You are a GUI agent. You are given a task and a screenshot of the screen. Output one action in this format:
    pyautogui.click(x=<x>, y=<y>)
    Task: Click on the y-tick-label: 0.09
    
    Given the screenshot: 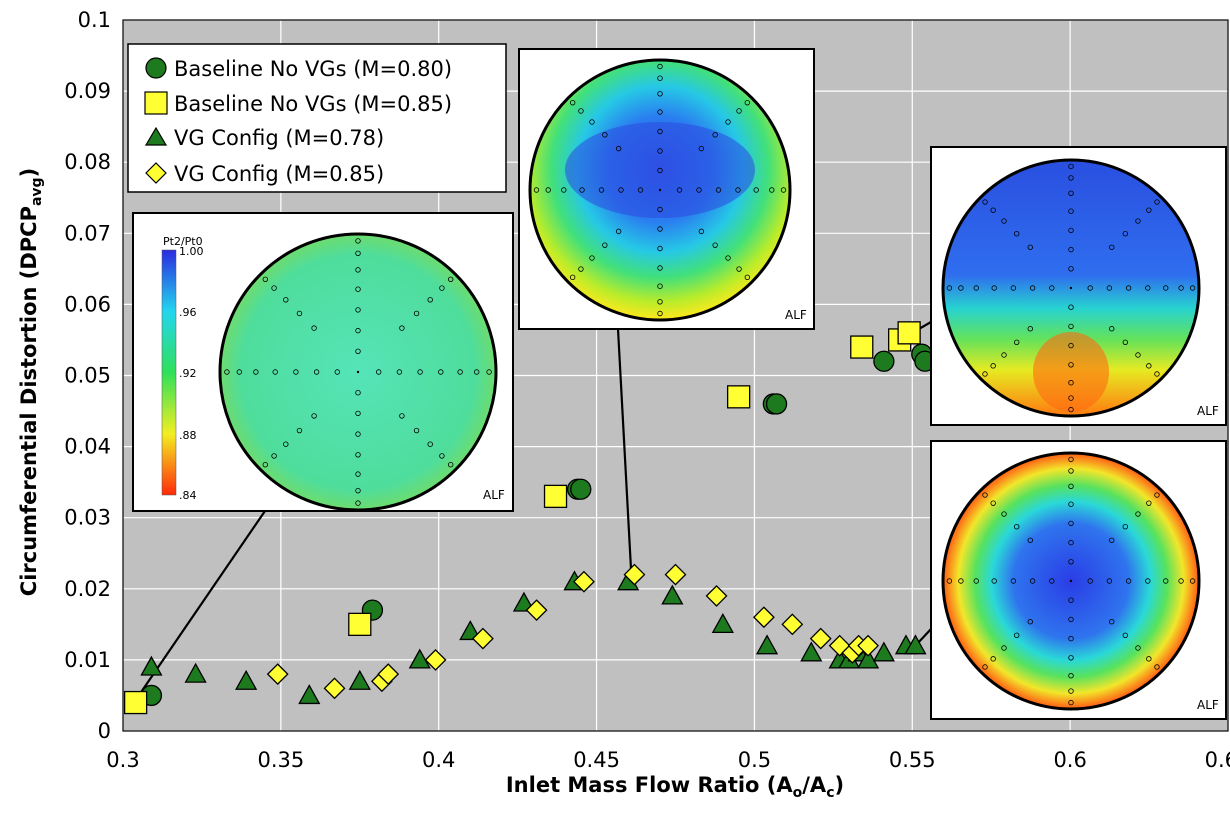 What is the action you would take?
    pyautogui.click(x=87, y=91)
    